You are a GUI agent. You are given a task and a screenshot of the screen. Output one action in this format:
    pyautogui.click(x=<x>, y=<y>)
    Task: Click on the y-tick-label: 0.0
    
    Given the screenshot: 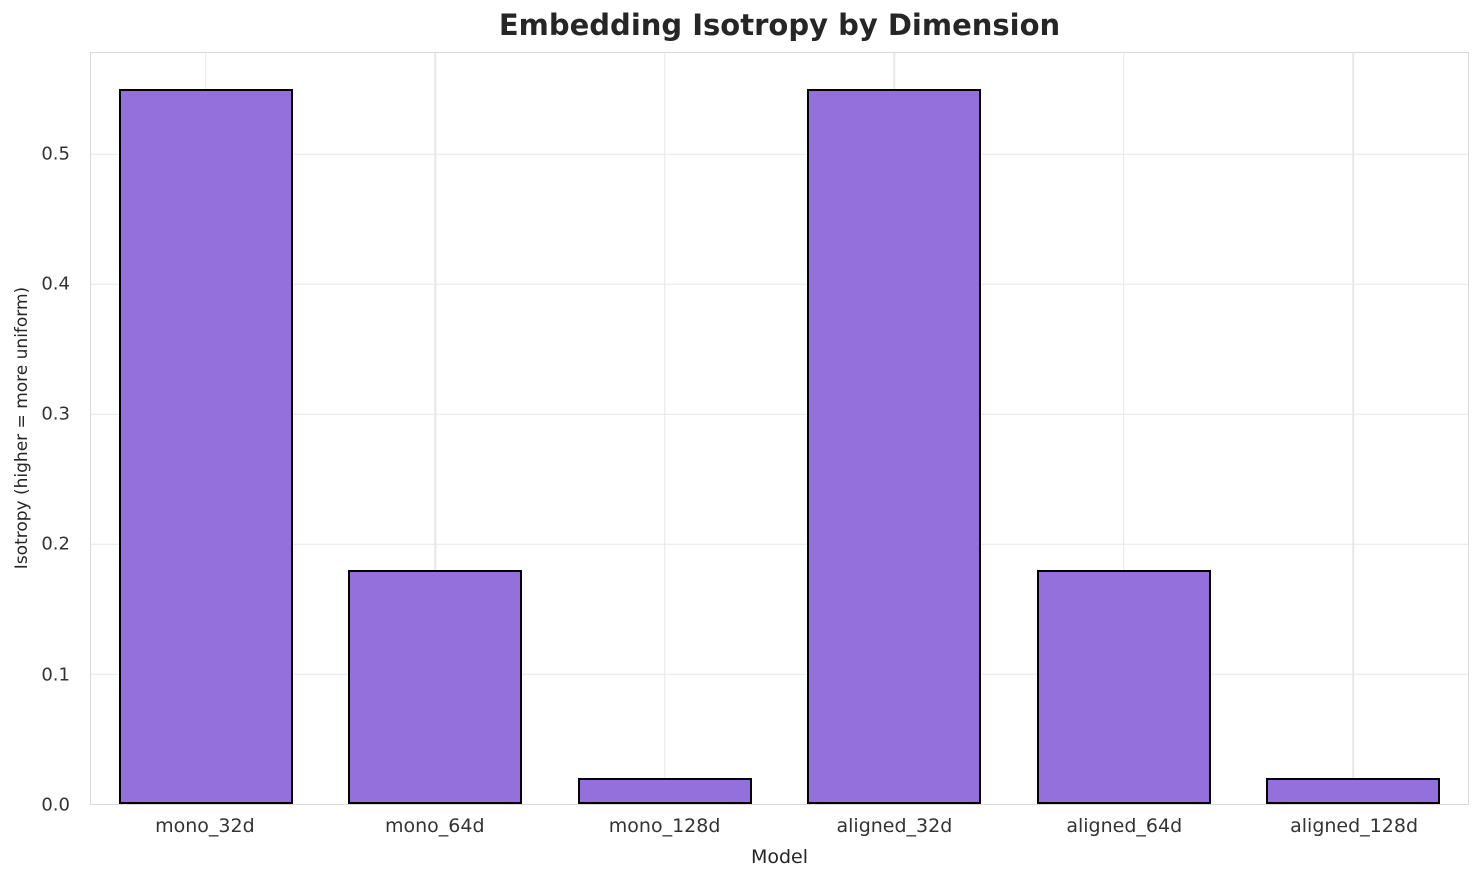 What is the action you would take?
    pyautogui.click(x=55, y=805)
    